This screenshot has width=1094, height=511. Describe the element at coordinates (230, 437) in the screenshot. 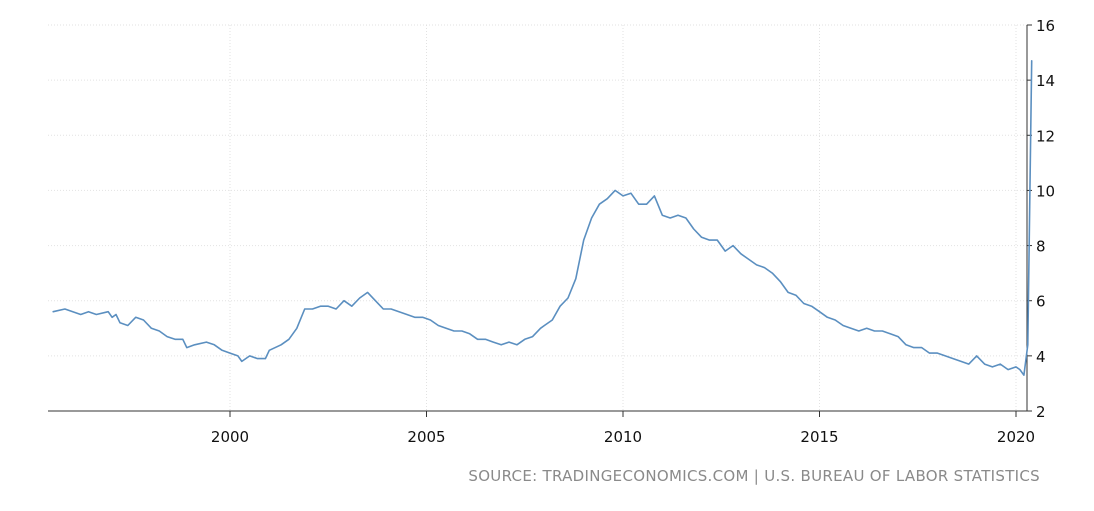

I see `x-tick-label: 2000` at that location.